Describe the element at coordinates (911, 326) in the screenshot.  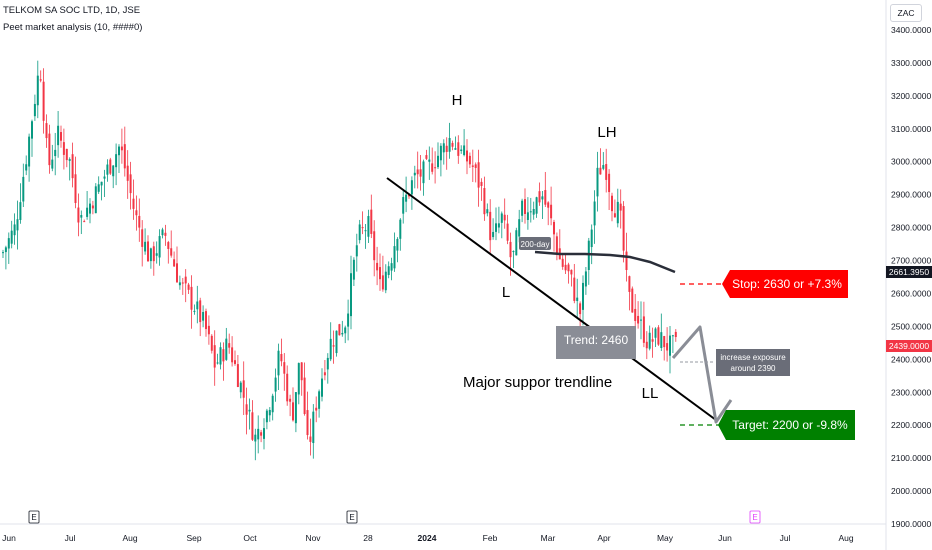
I see `price-tick-label: 2500.0000` at that location.